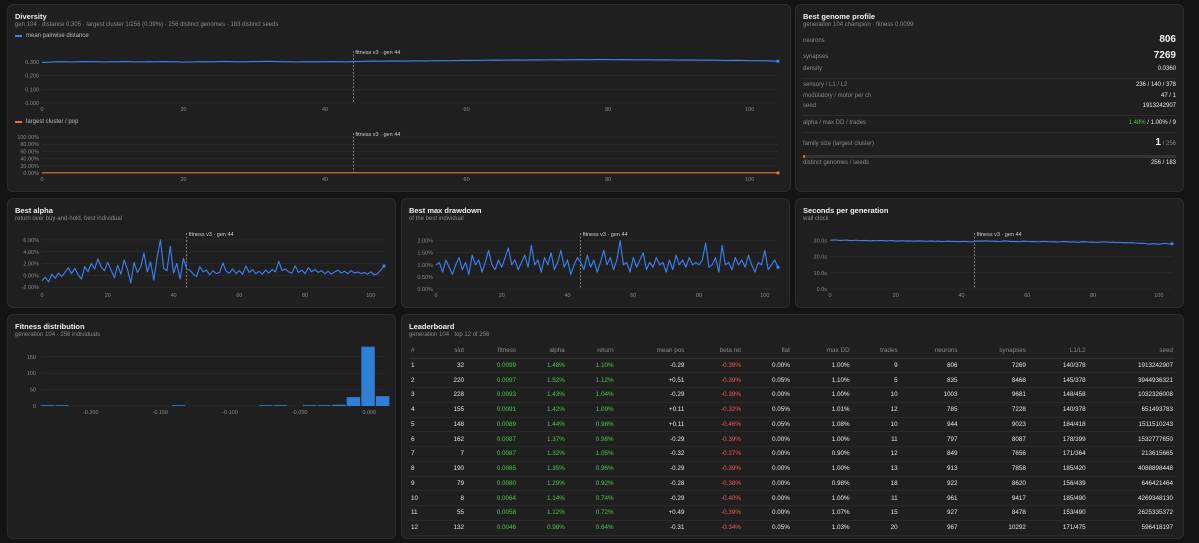  What do you see at coordinates (1131, 366) in the screenshot?
I see `cell-seed: 1913242907` at bounding box center [1131, 366].